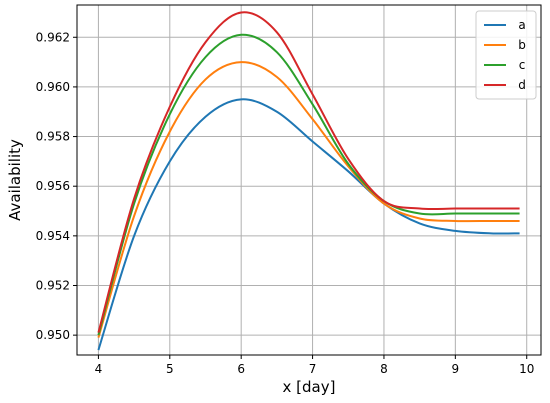  Describe the element at coordinates (53, 37) in the screenshot. I see `y-tick-label: 0.962` at that location.